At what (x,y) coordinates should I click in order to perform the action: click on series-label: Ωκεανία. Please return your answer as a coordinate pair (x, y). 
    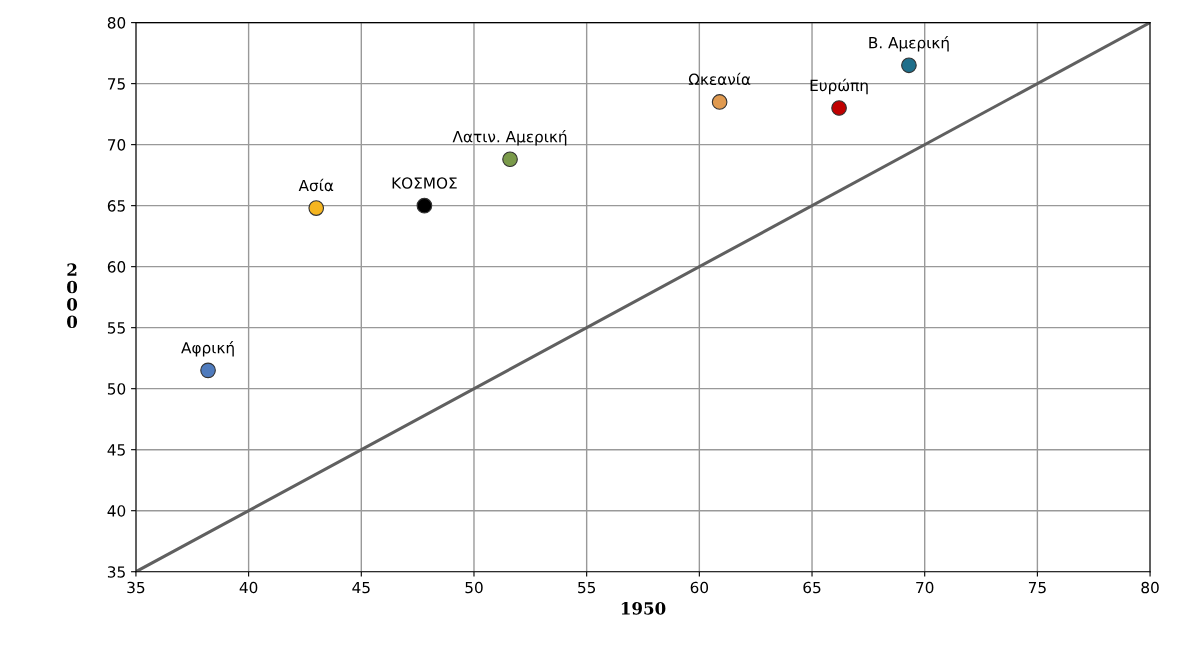
    Looking at the image, I should click on (719, 79).